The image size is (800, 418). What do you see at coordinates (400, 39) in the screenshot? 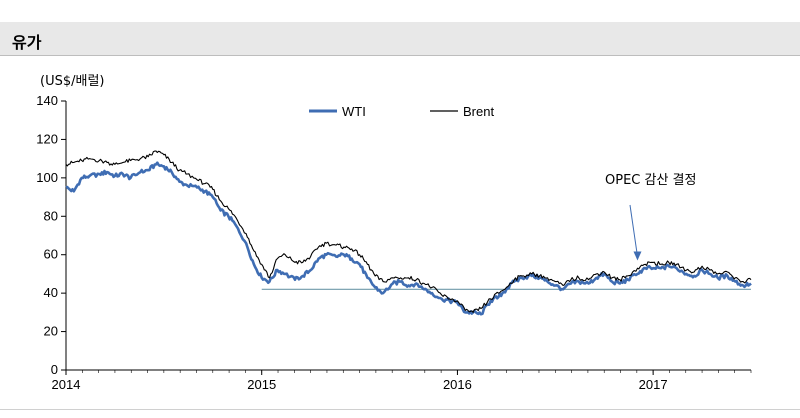
I see `title-bar: 유가` at bounding box center [400, 39].